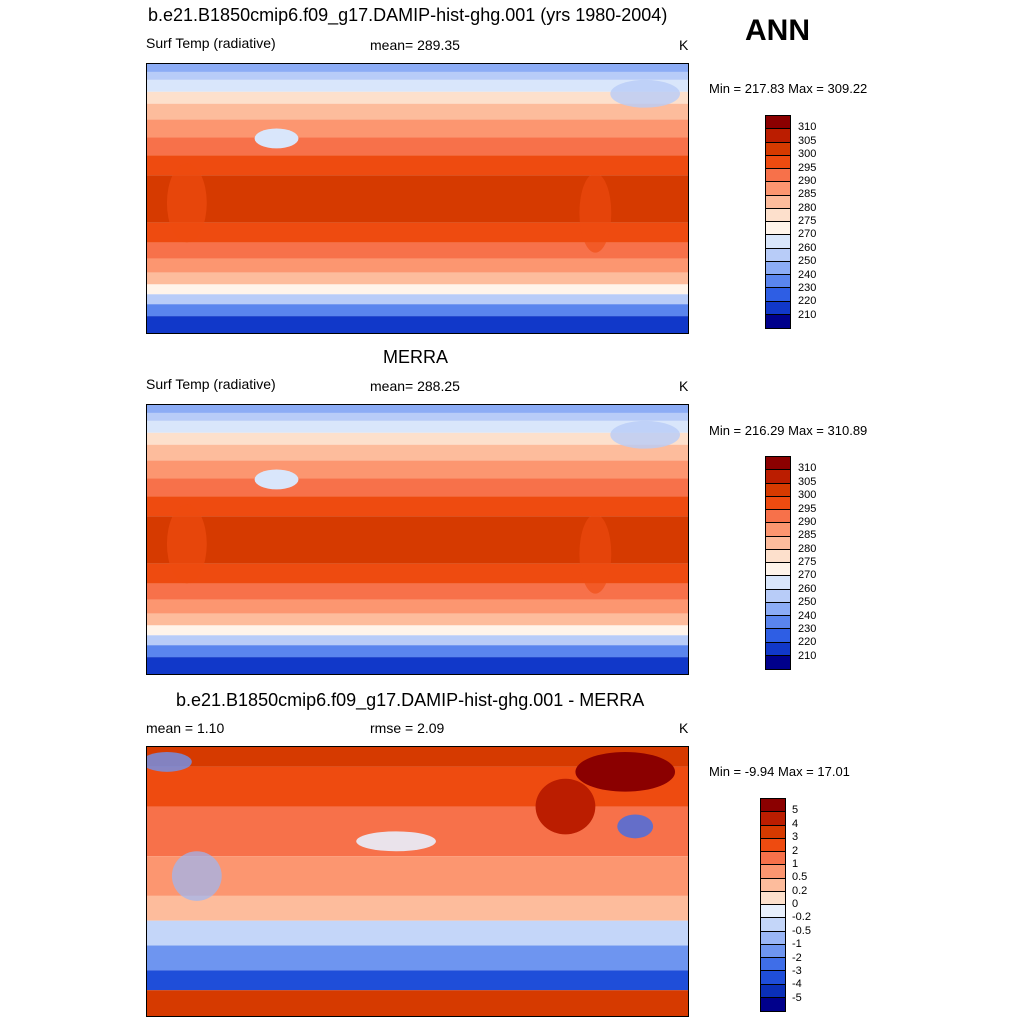 The width and height of the screenshot is (1024, 1024). I want to click on panel-2-map, so click(417, 539).